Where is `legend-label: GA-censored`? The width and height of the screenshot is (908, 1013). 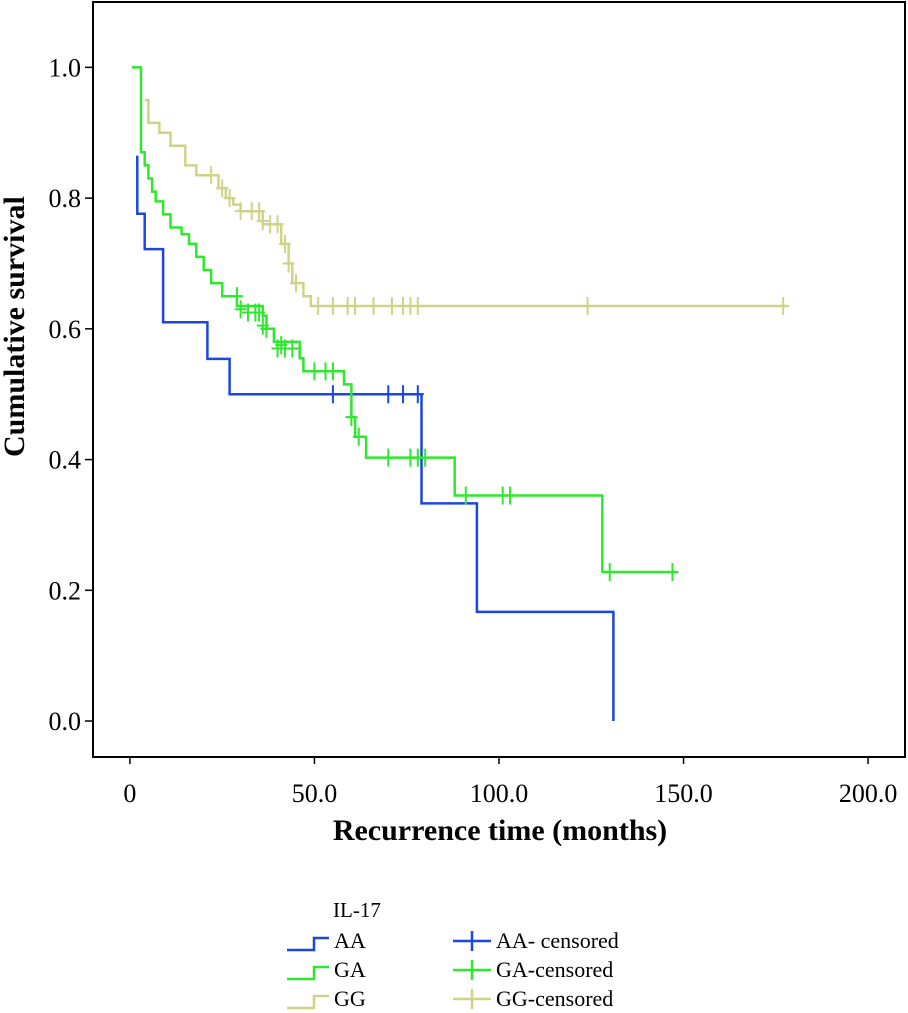 legend-label: GA-censored is located at coordinates (555, 969).